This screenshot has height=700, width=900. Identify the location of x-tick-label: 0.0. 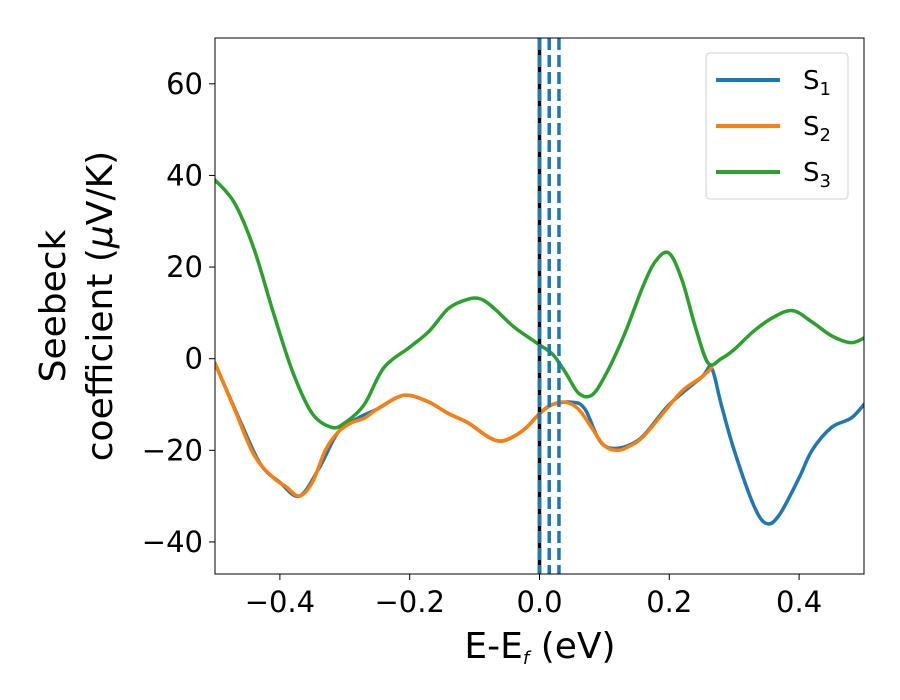
(539, 602).